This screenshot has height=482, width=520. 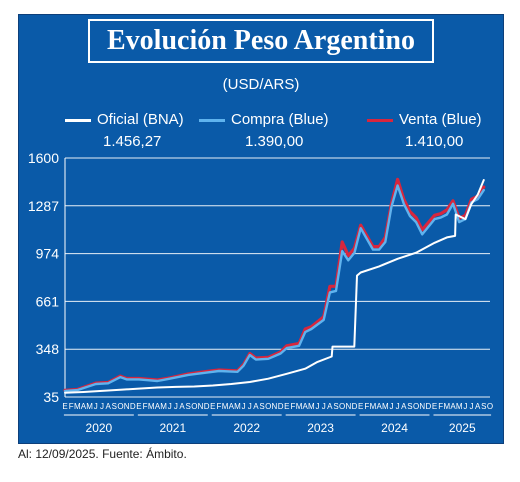 What do you see at coordinates (212, 120) in the screenshot?
I see `legend-swatch-compra` at bounding box center [212, 120].